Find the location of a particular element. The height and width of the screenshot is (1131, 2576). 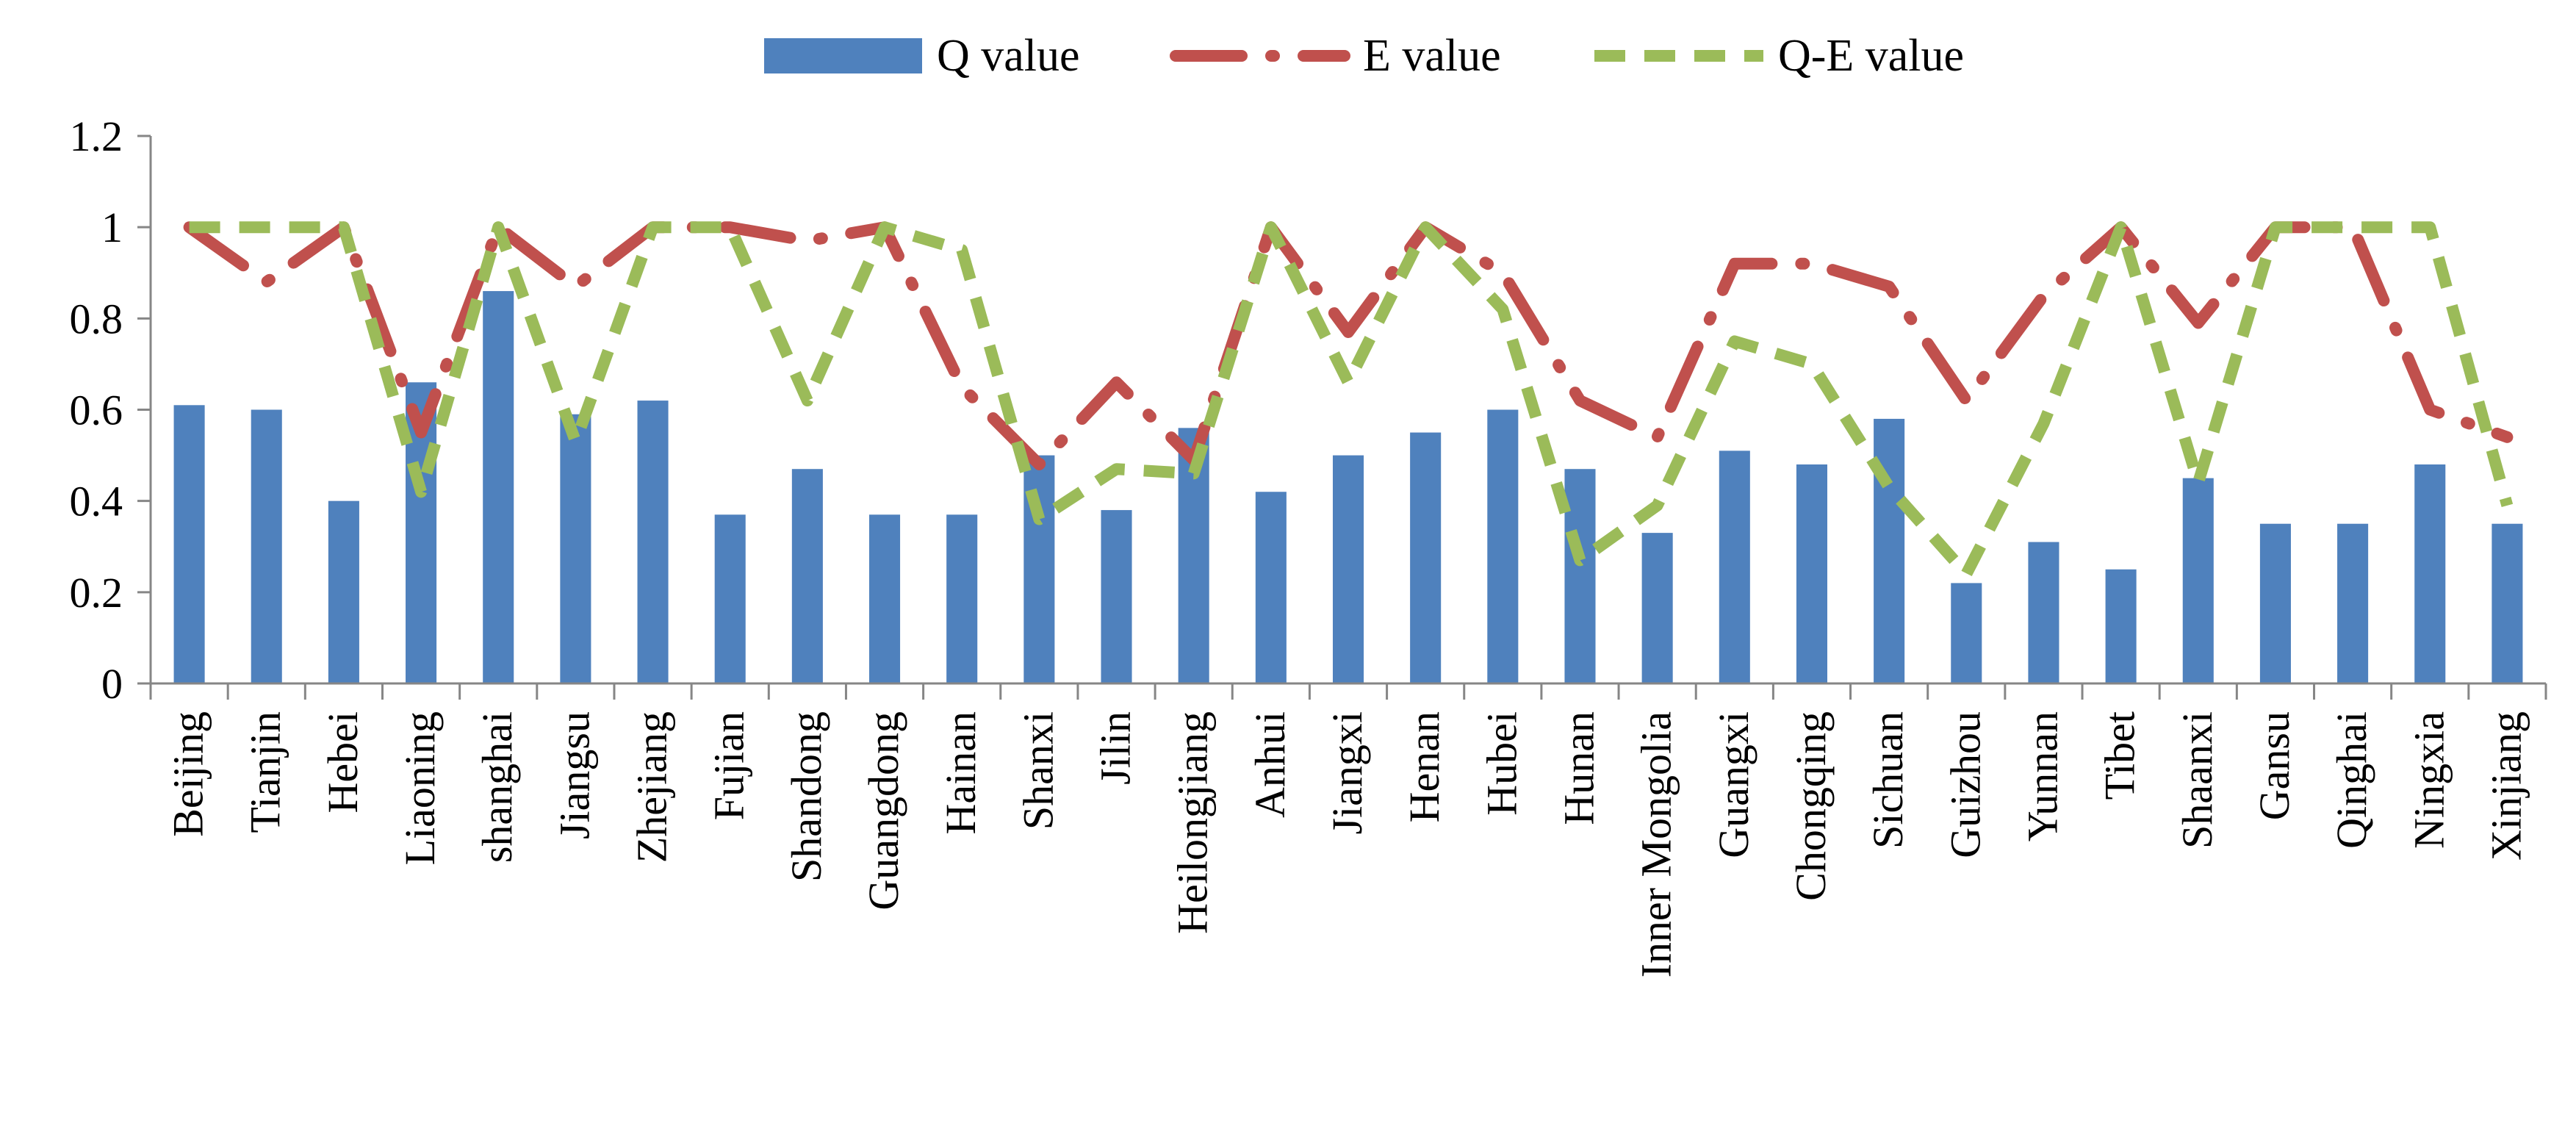

x-tick-label-fujian: Fujian is located at coordinates (729, 765).